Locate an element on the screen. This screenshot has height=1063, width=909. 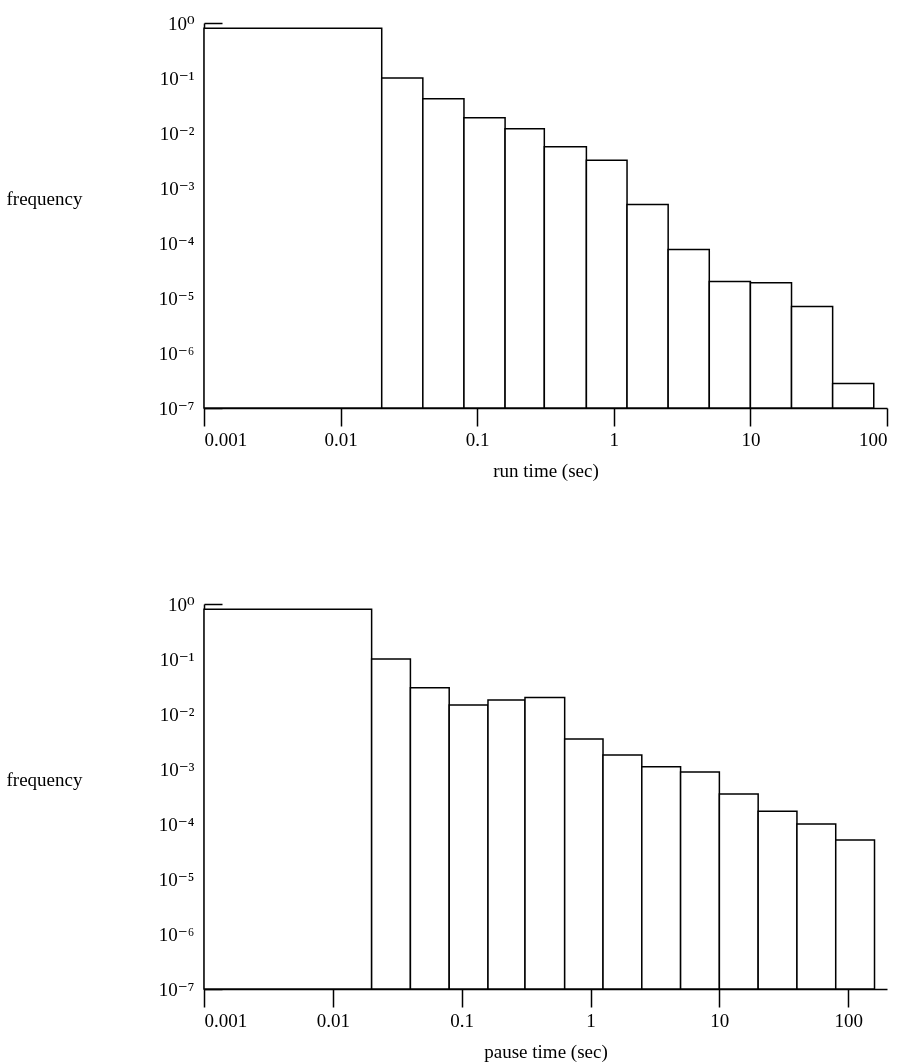
x-axis-title: run time (sec) is located at coordinates (546, 470).